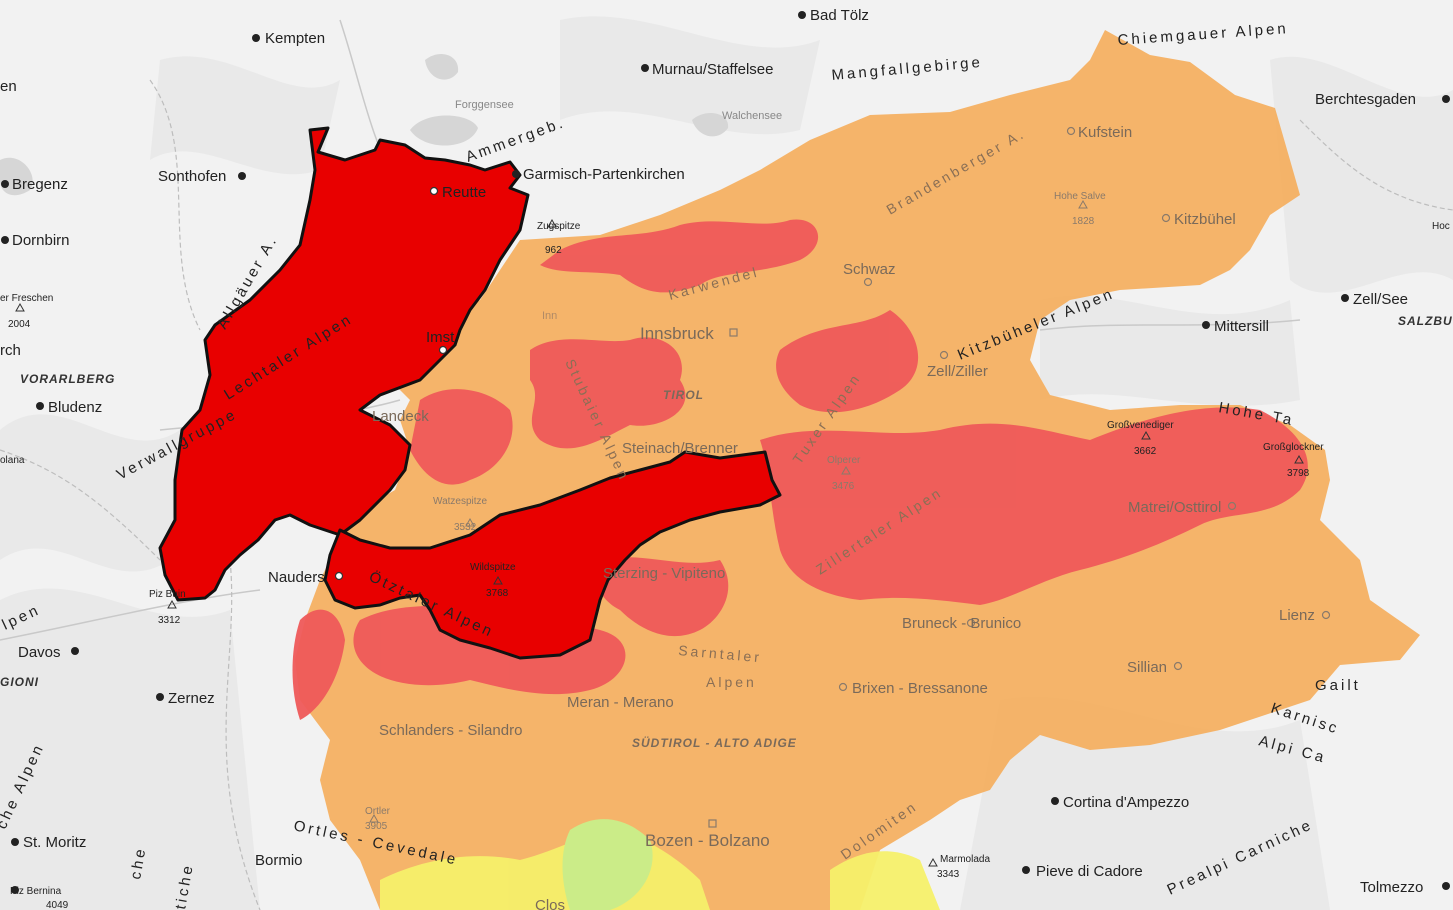  Describe the element at coordinates (12, 460) in the screenshot. I see `peak-label-edge-olana: olana` at that location.